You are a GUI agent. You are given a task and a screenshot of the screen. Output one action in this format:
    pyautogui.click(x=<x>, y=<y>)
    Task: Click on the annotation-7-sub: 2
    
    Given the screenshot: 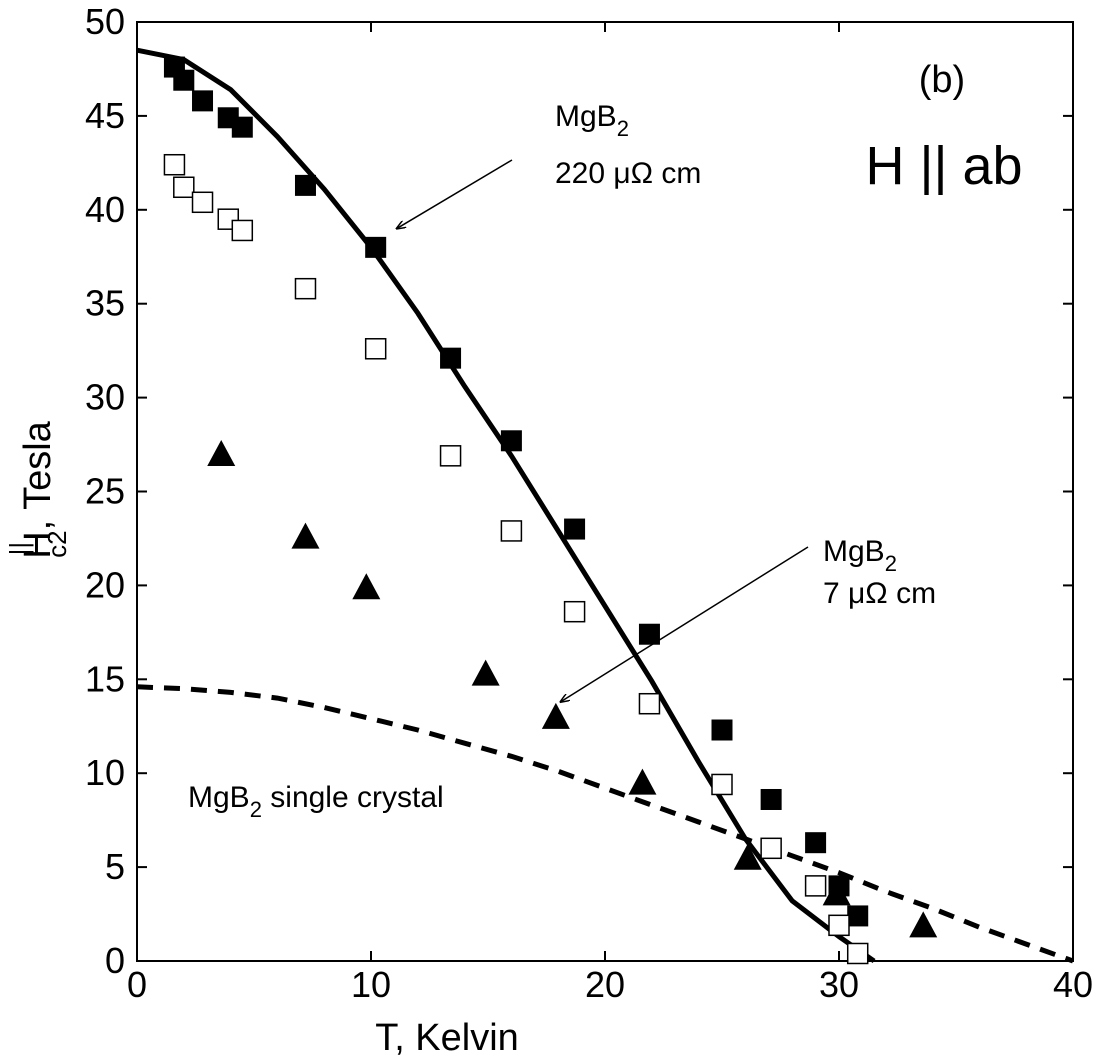 What is the action you would take?
    pyautogui.click(x=891, y=563)
    